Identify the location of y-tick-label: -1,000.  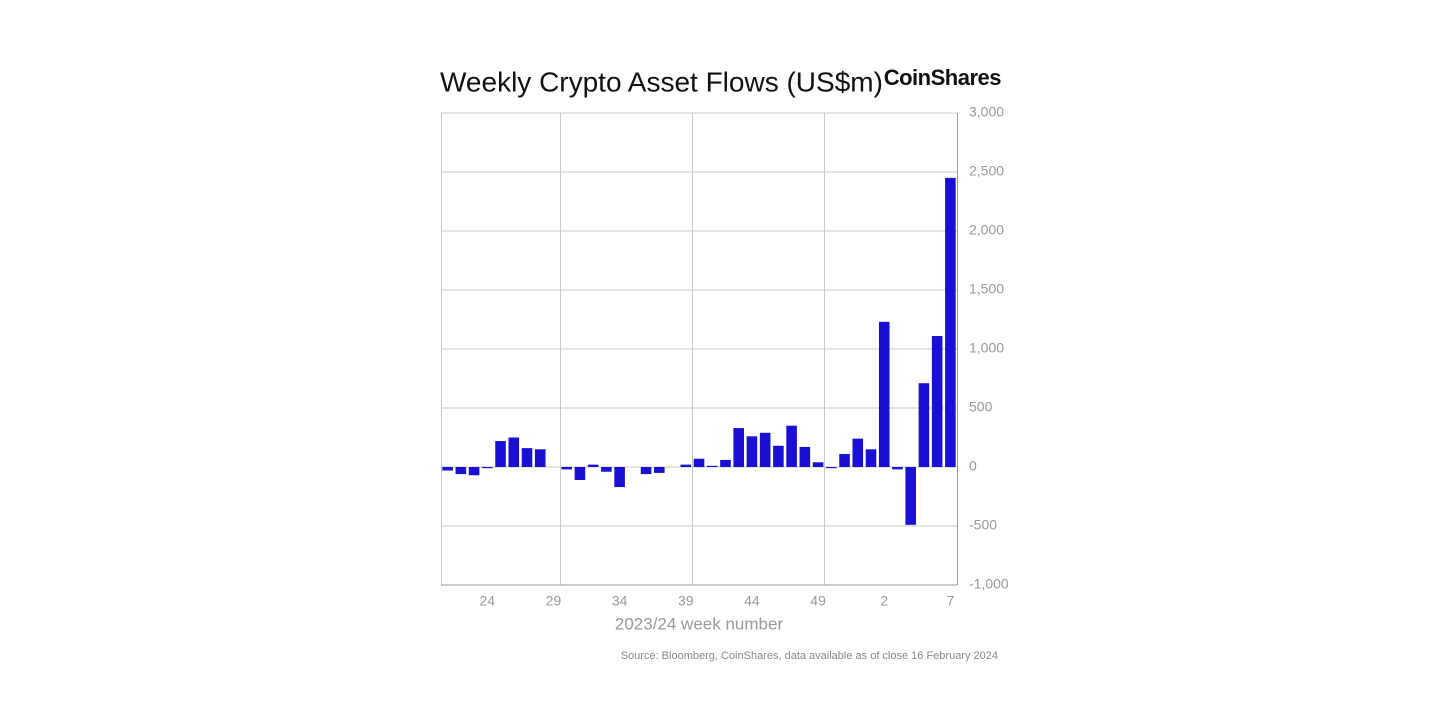
(989, 584).